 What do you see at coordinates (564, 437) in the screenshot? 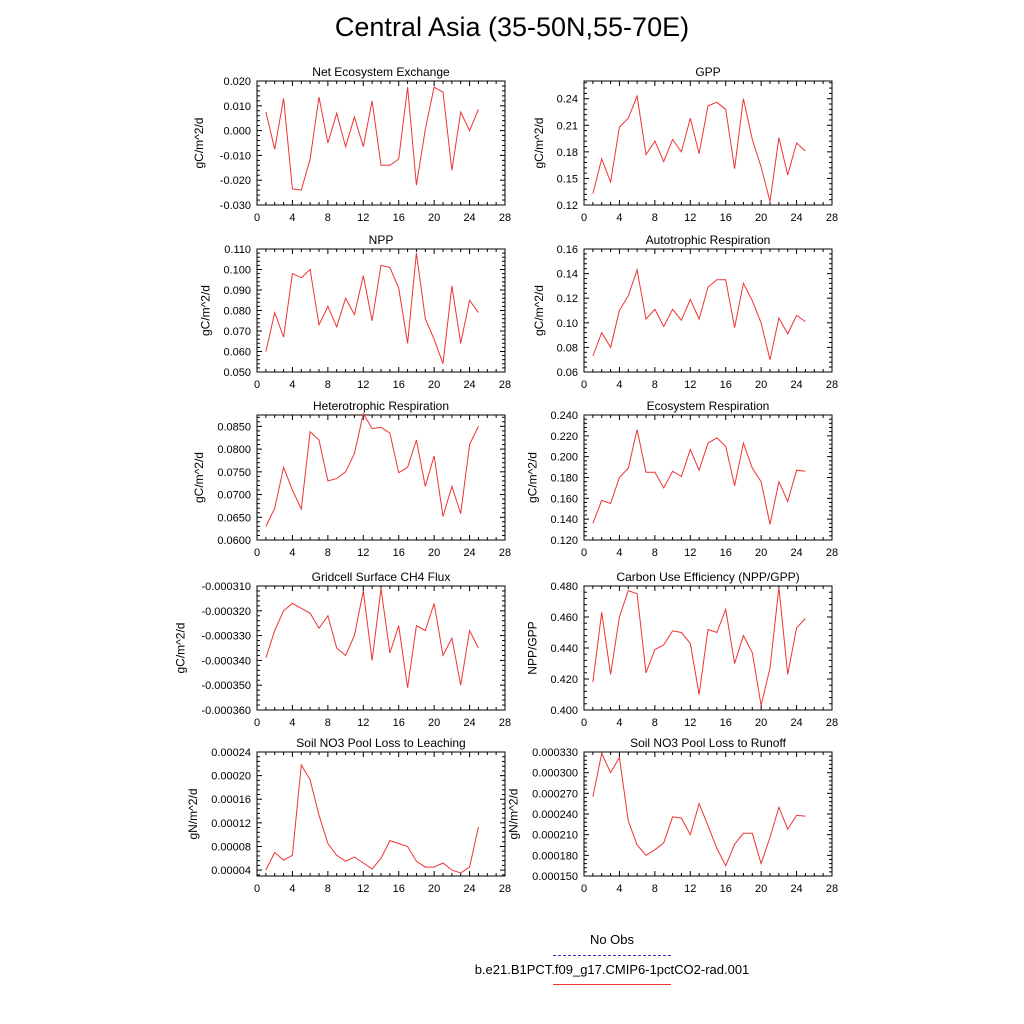
I see `y-tick-label: 0.220` at bounding box center [564, 437].